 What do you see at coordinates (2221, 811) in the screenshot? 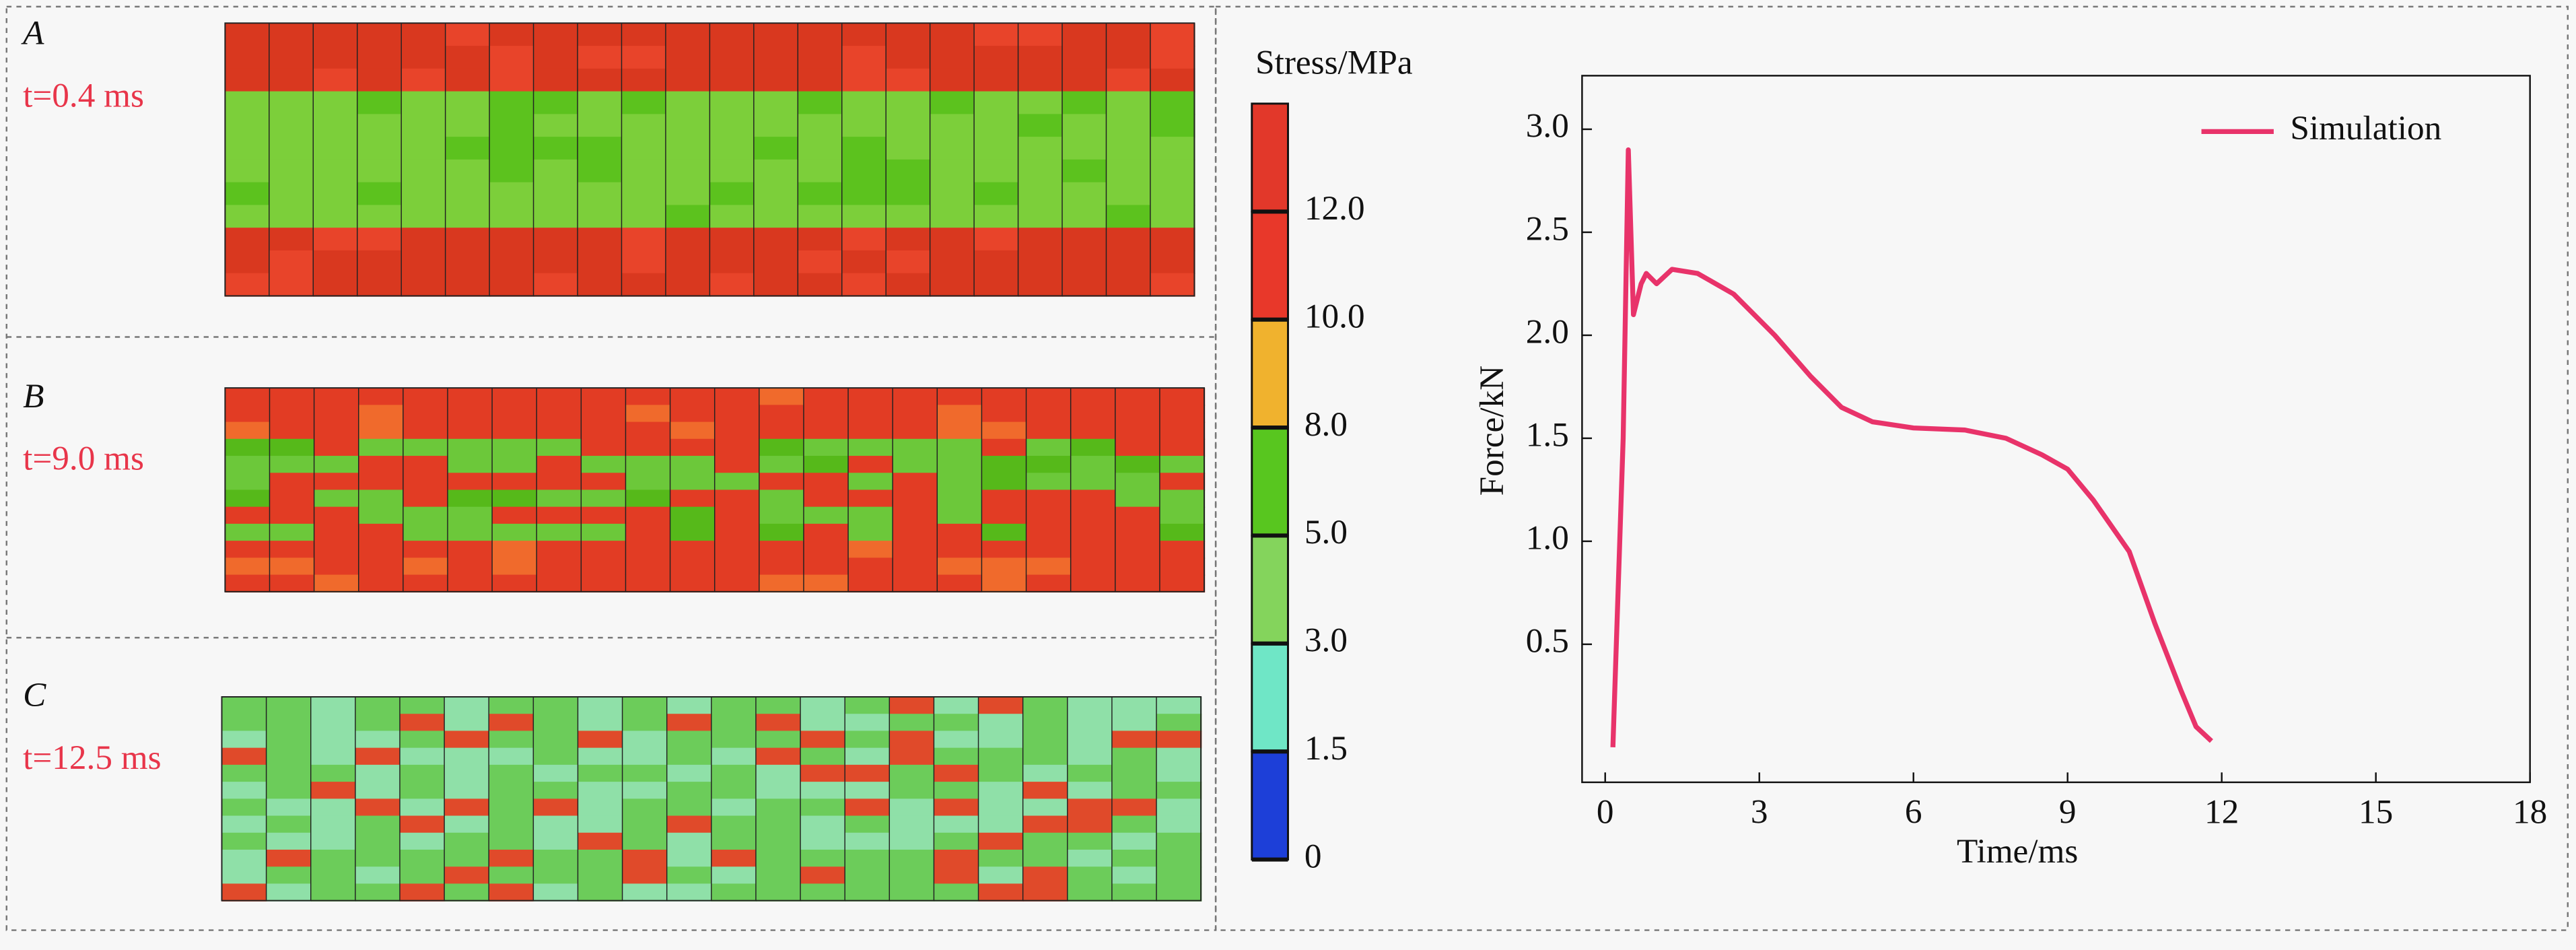
I see `x-tick-label: 12` at bounding box center [2221, 811].